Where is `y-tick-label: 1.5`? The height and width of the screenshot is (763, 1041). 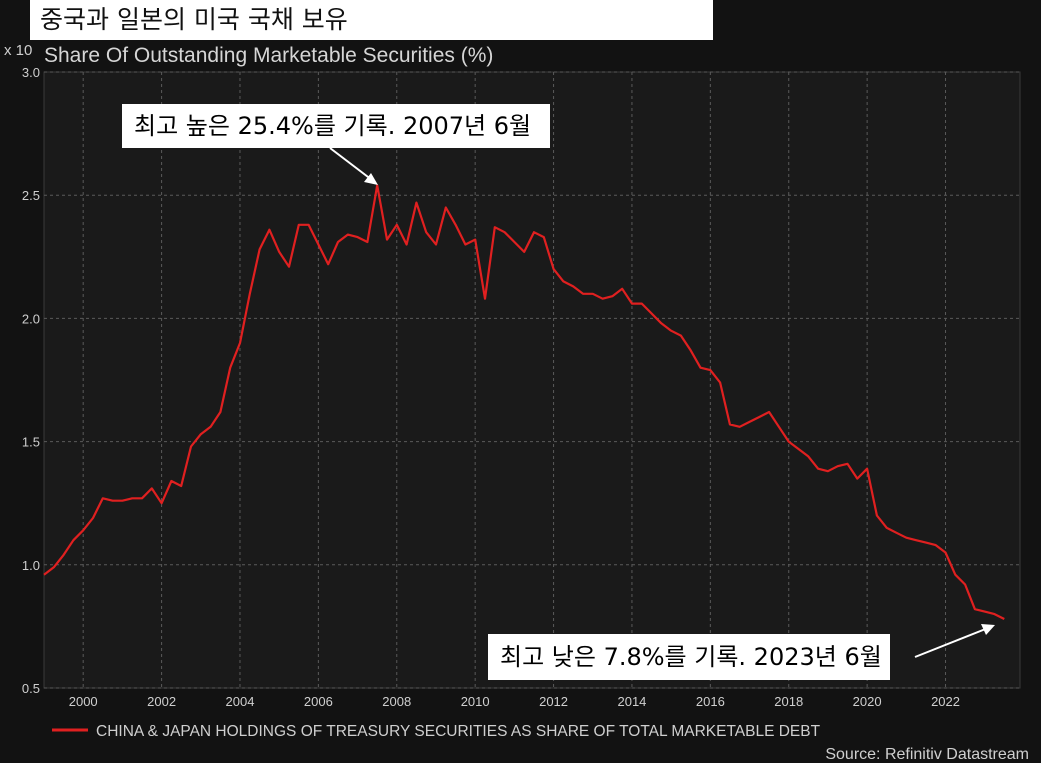
y-tick-label: 1.5 is located at coordinates (31, 442).